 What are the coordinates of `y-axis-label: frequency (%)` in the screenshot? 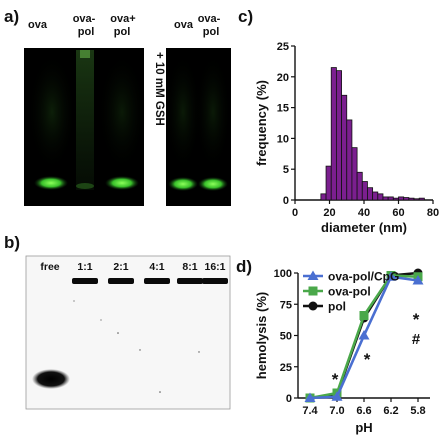 It's located at (261, 123).